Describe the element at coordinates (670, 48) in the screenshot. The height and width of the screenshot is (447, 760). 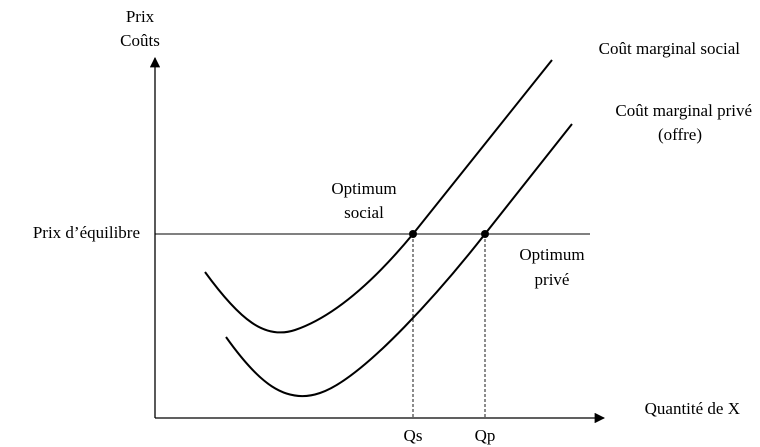
I see `curve-label: Coût marginal social` at that location.